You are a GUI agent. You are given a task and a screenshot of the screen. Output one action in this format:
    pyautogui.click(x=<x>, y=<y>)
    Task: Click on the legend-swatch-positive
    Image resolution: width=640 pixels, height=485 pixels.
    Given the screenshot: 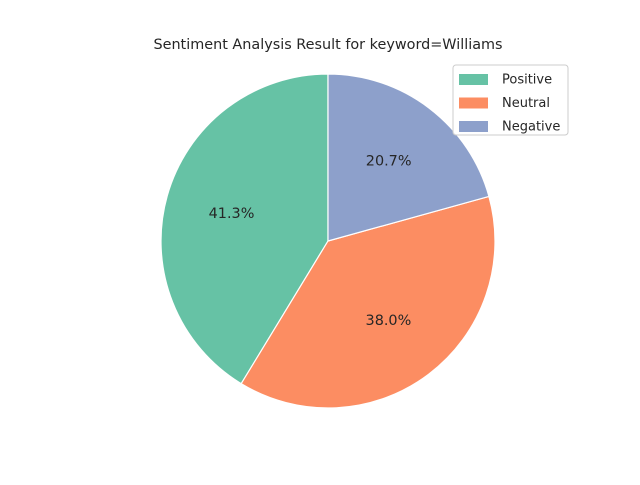 What is the action you would take?
    pyautogui.click(x=473, y=79)
    